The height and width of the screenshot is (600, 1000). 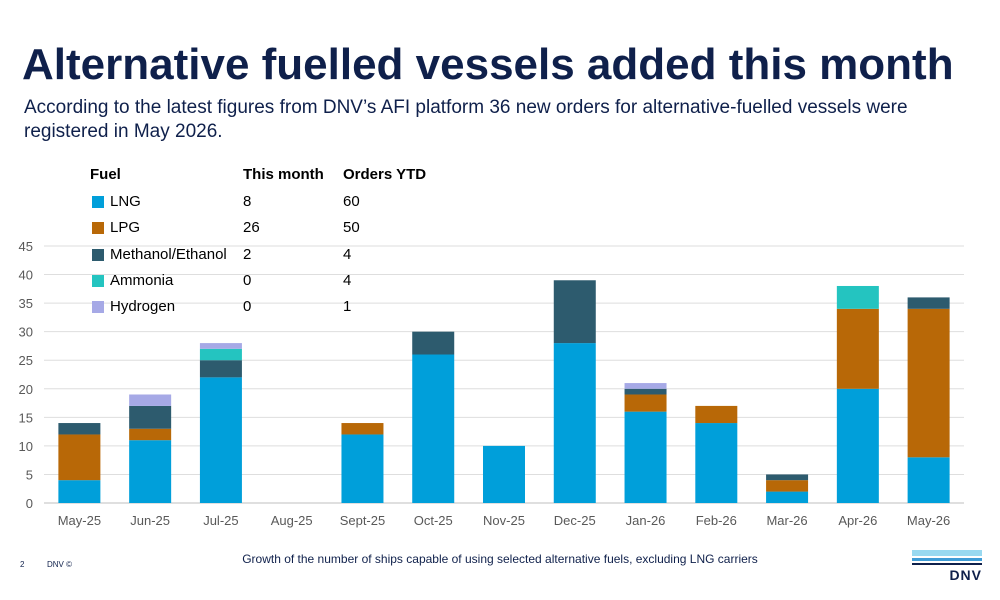 What do you see at coordinates (143, 306) in the screenshot?
I see `legend-fuel-name: Hydrogen` at bounding box center [143, 306].